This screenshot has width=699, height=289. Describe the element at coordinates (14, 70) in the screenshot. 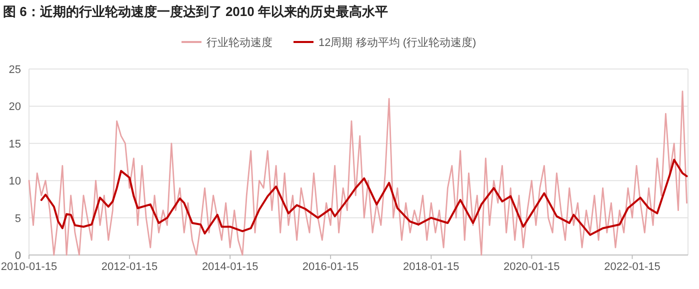

I see `y-tick-label: 25` at that location.